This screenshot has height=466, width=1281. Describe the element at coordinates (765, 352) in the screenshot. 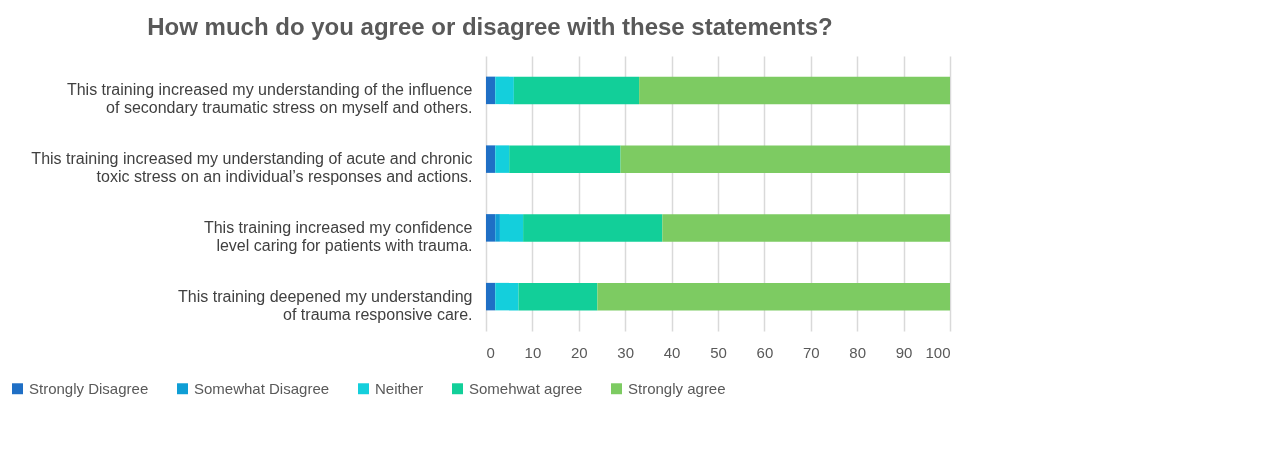

I see `x-tick-label: 60` at that location.